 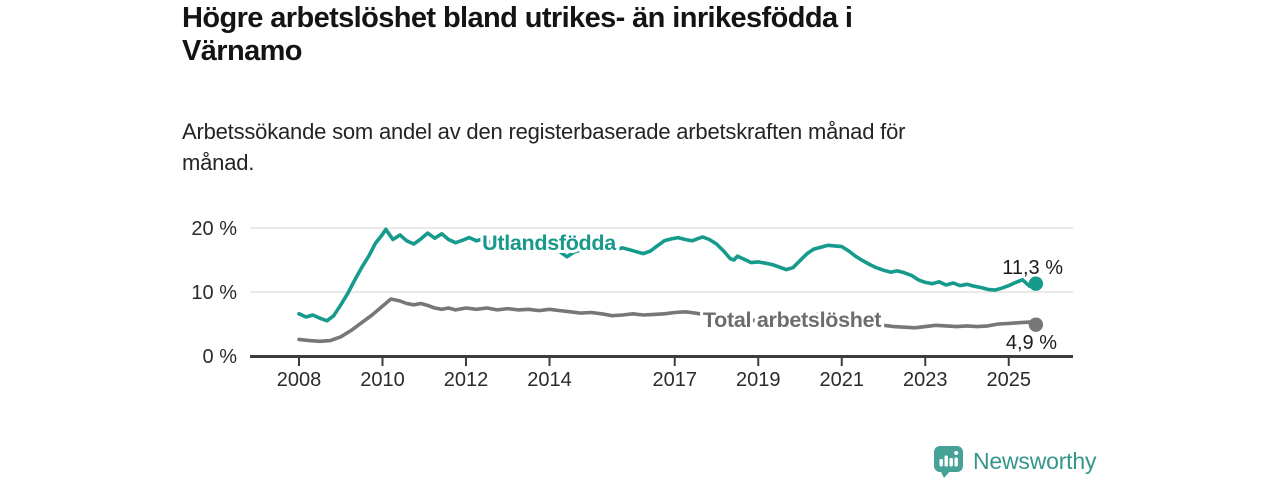 I want to click on y-tick-label: 10 %, so click(x=214, y=293).